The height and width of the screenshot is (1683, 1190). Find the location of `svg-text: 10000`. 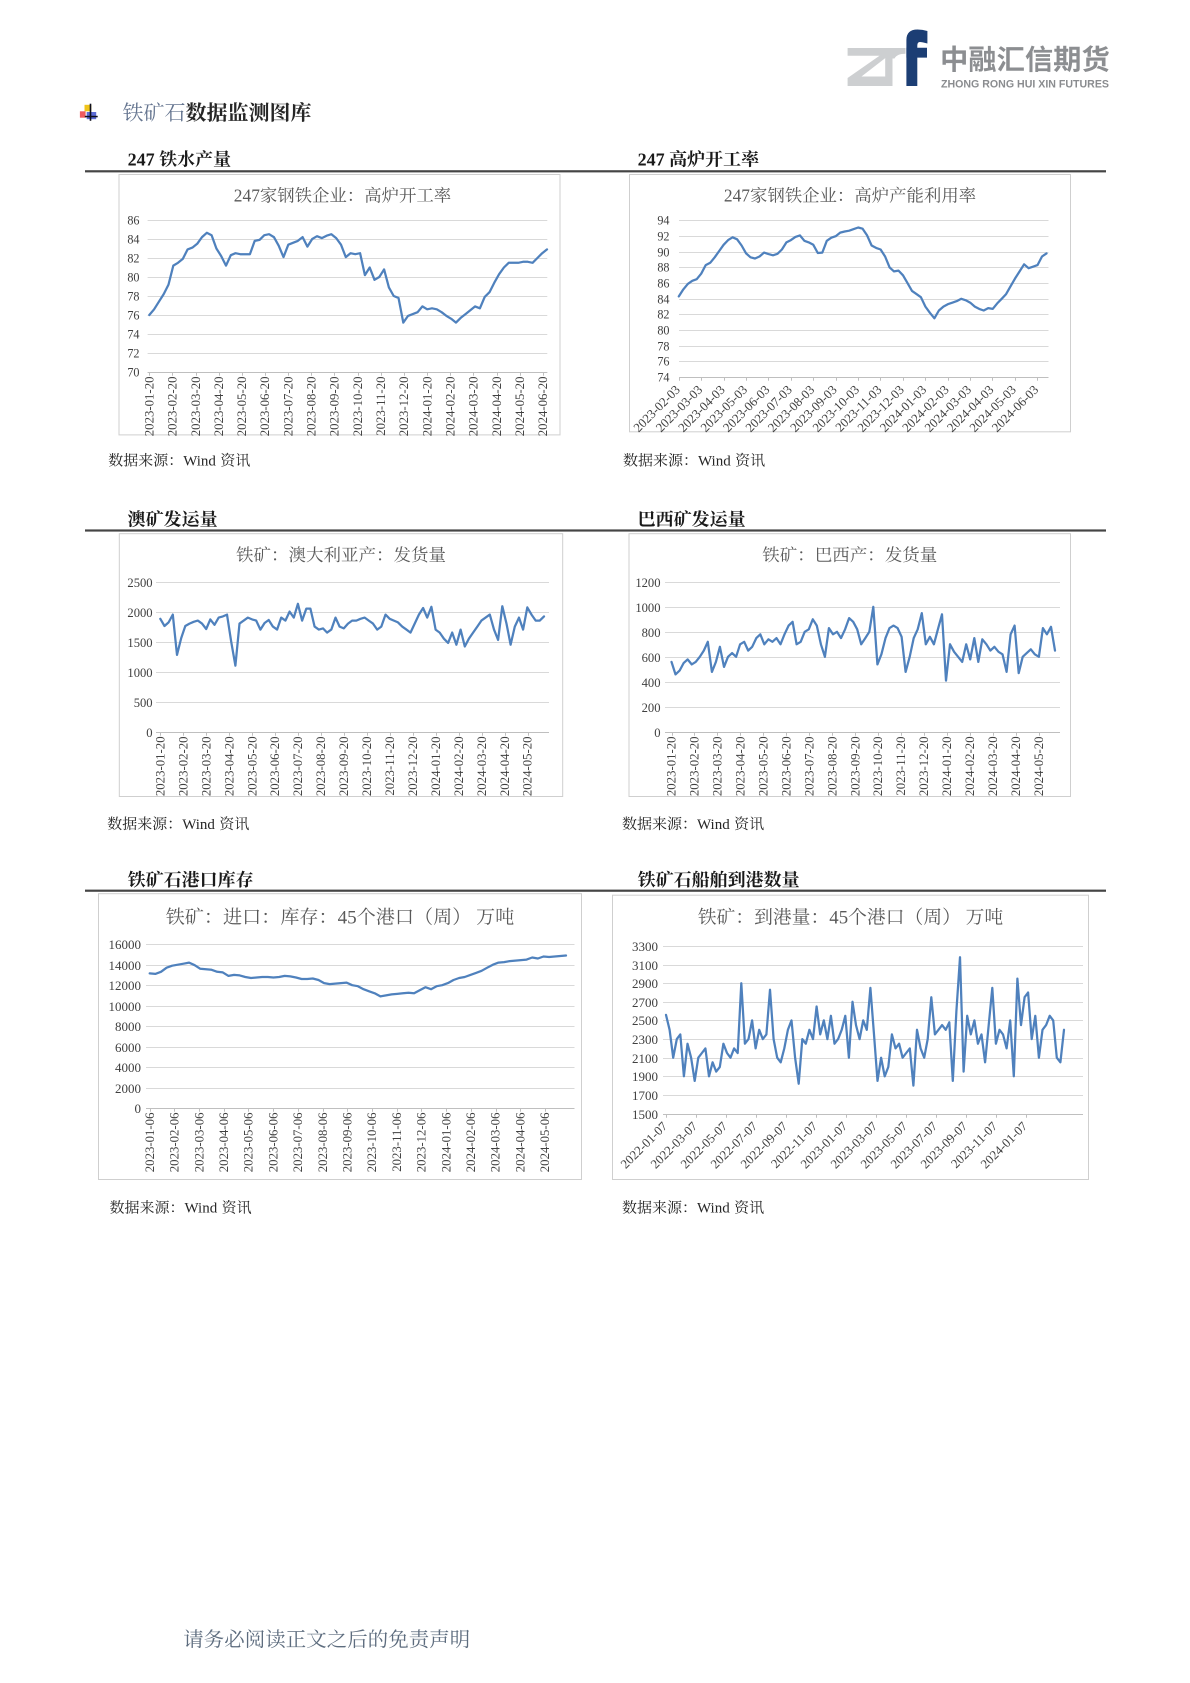

svg-text: 10000 is located at coordinates (125, 1006).